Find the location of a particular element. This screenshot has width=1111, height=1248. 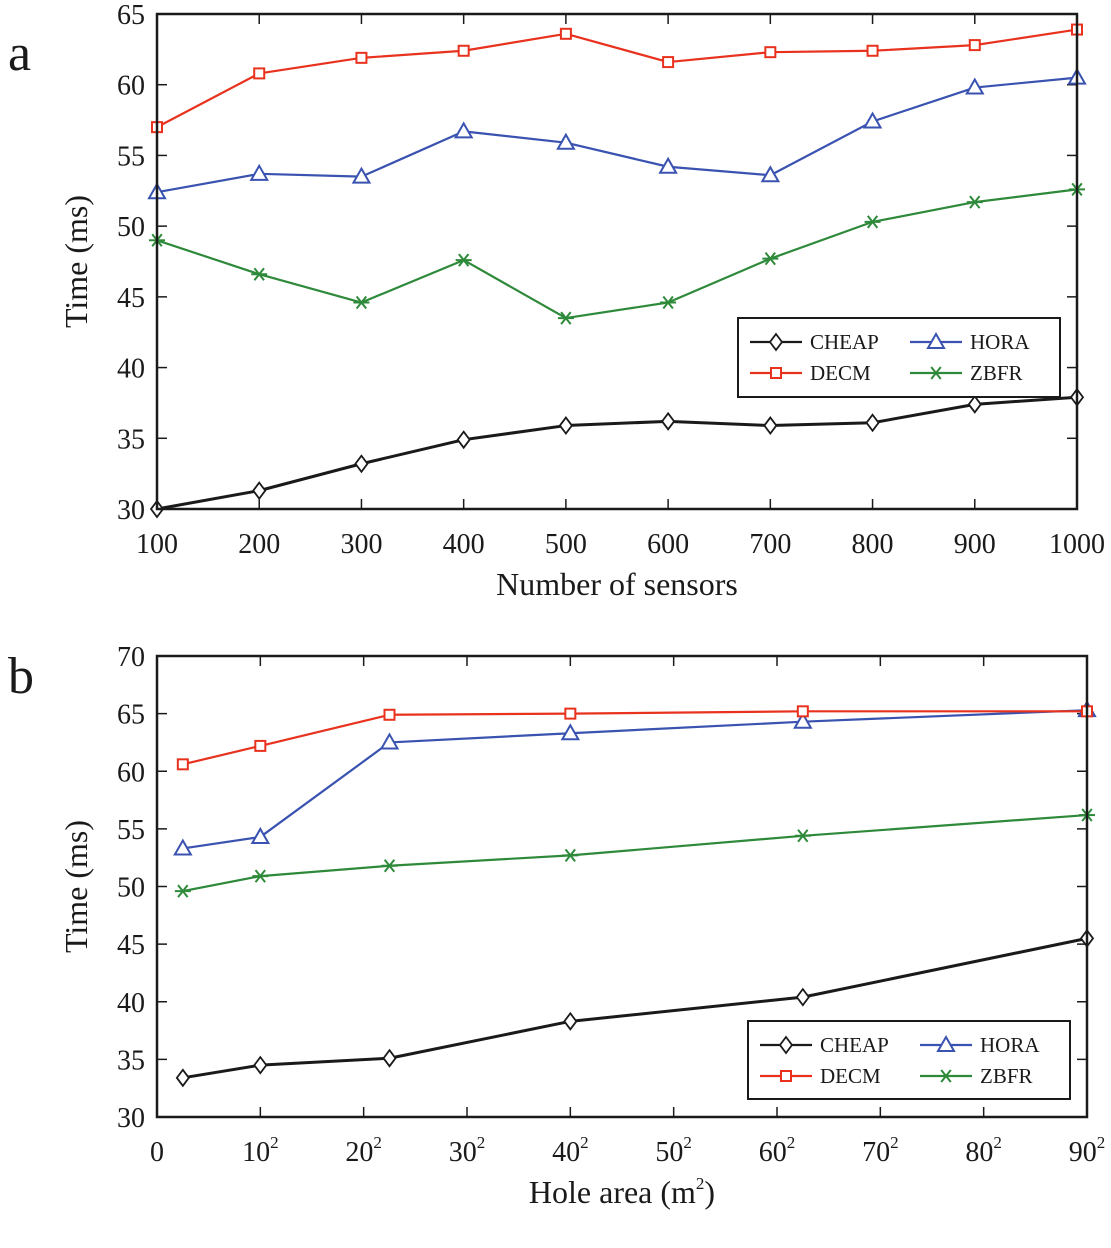

x-tick-label: 600 is located at coordinates (668, 544).